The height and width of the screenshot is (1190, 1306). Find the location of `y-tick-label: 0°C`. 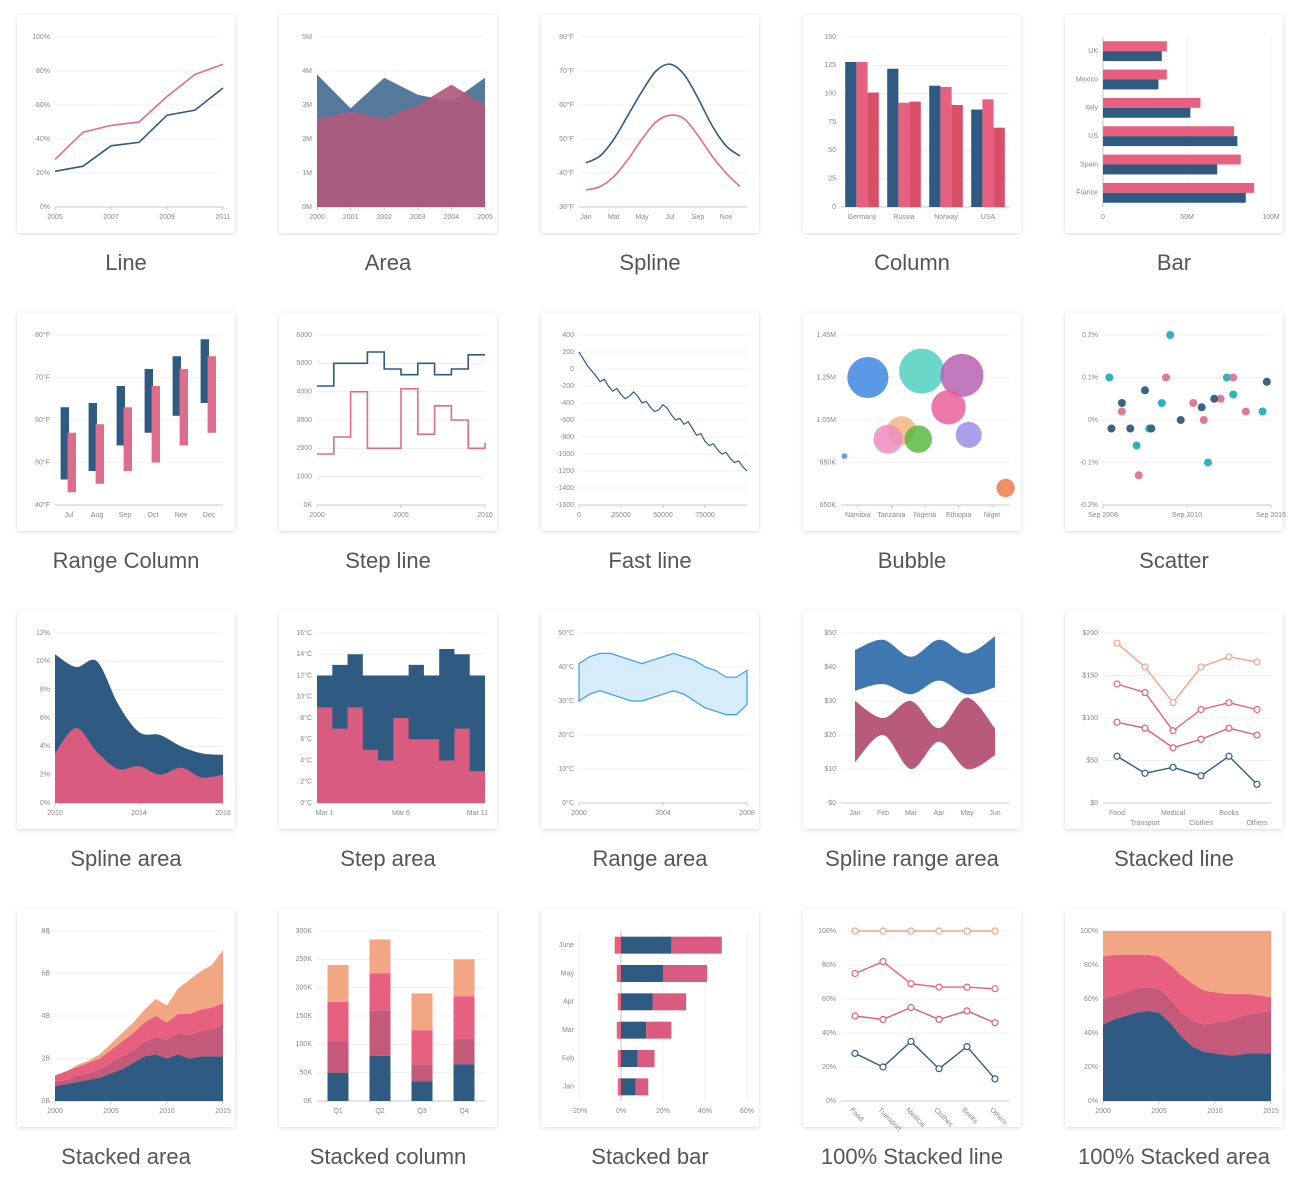

y-tick-label: 0°C is located at coordinates (306, 803).